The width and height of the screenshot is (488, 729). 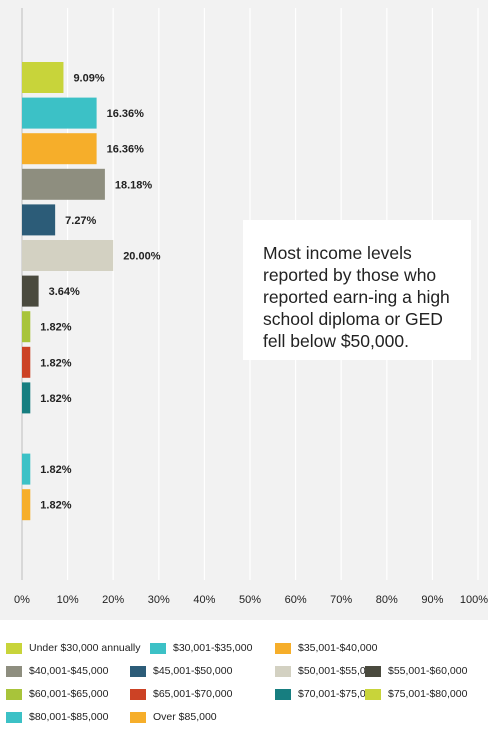 What do you see at coordinates (142, 257) in the screenshot?
I see `data-label: 20.00%` at bounding box center [142, 257].